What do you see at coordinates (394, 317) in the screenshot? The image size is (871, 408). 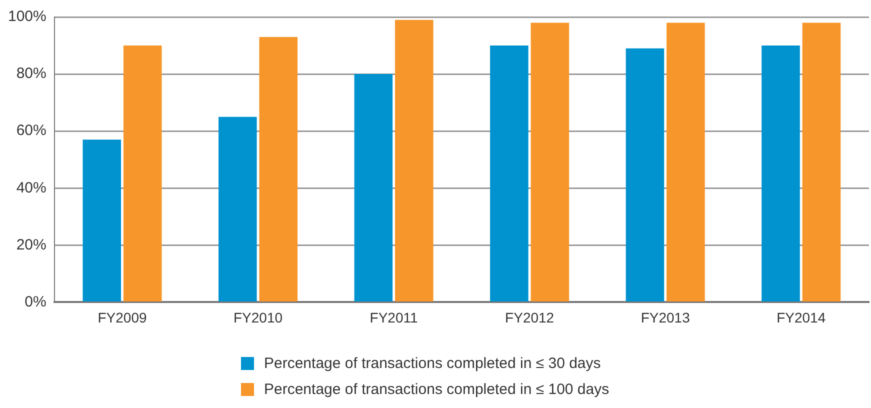 I see `x-tick-label: FY2011` at bounding box center [394, 317].